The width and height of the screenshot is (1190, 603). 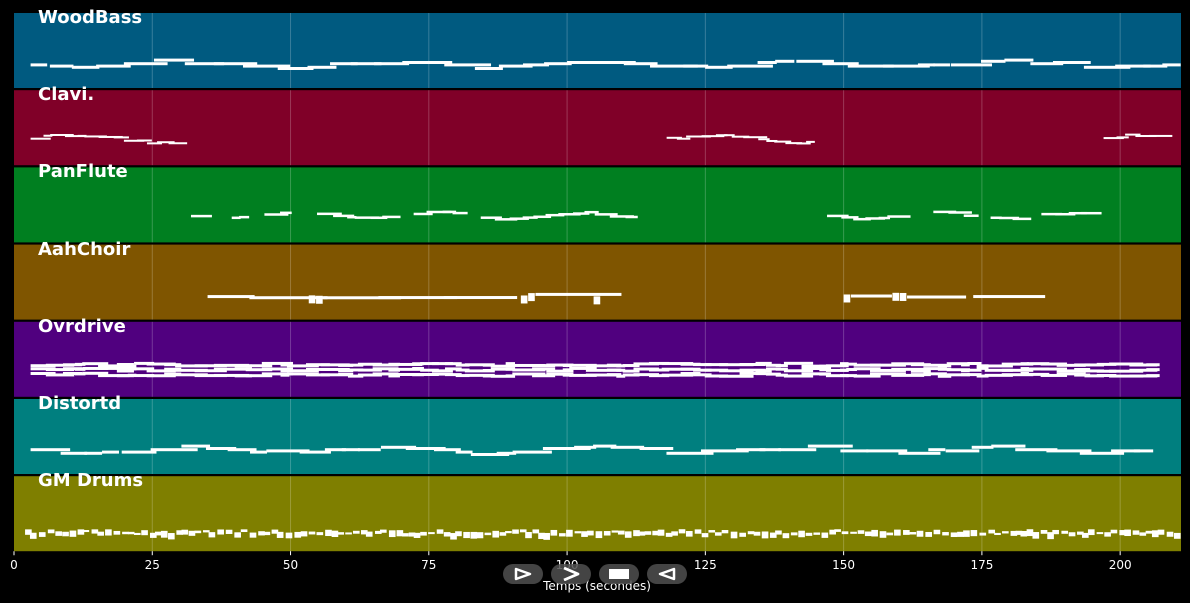 What do you see at coordinates (429, 565) in the screenshot?
I see `x-tick-label: 75` at bounding box center [429, 565].